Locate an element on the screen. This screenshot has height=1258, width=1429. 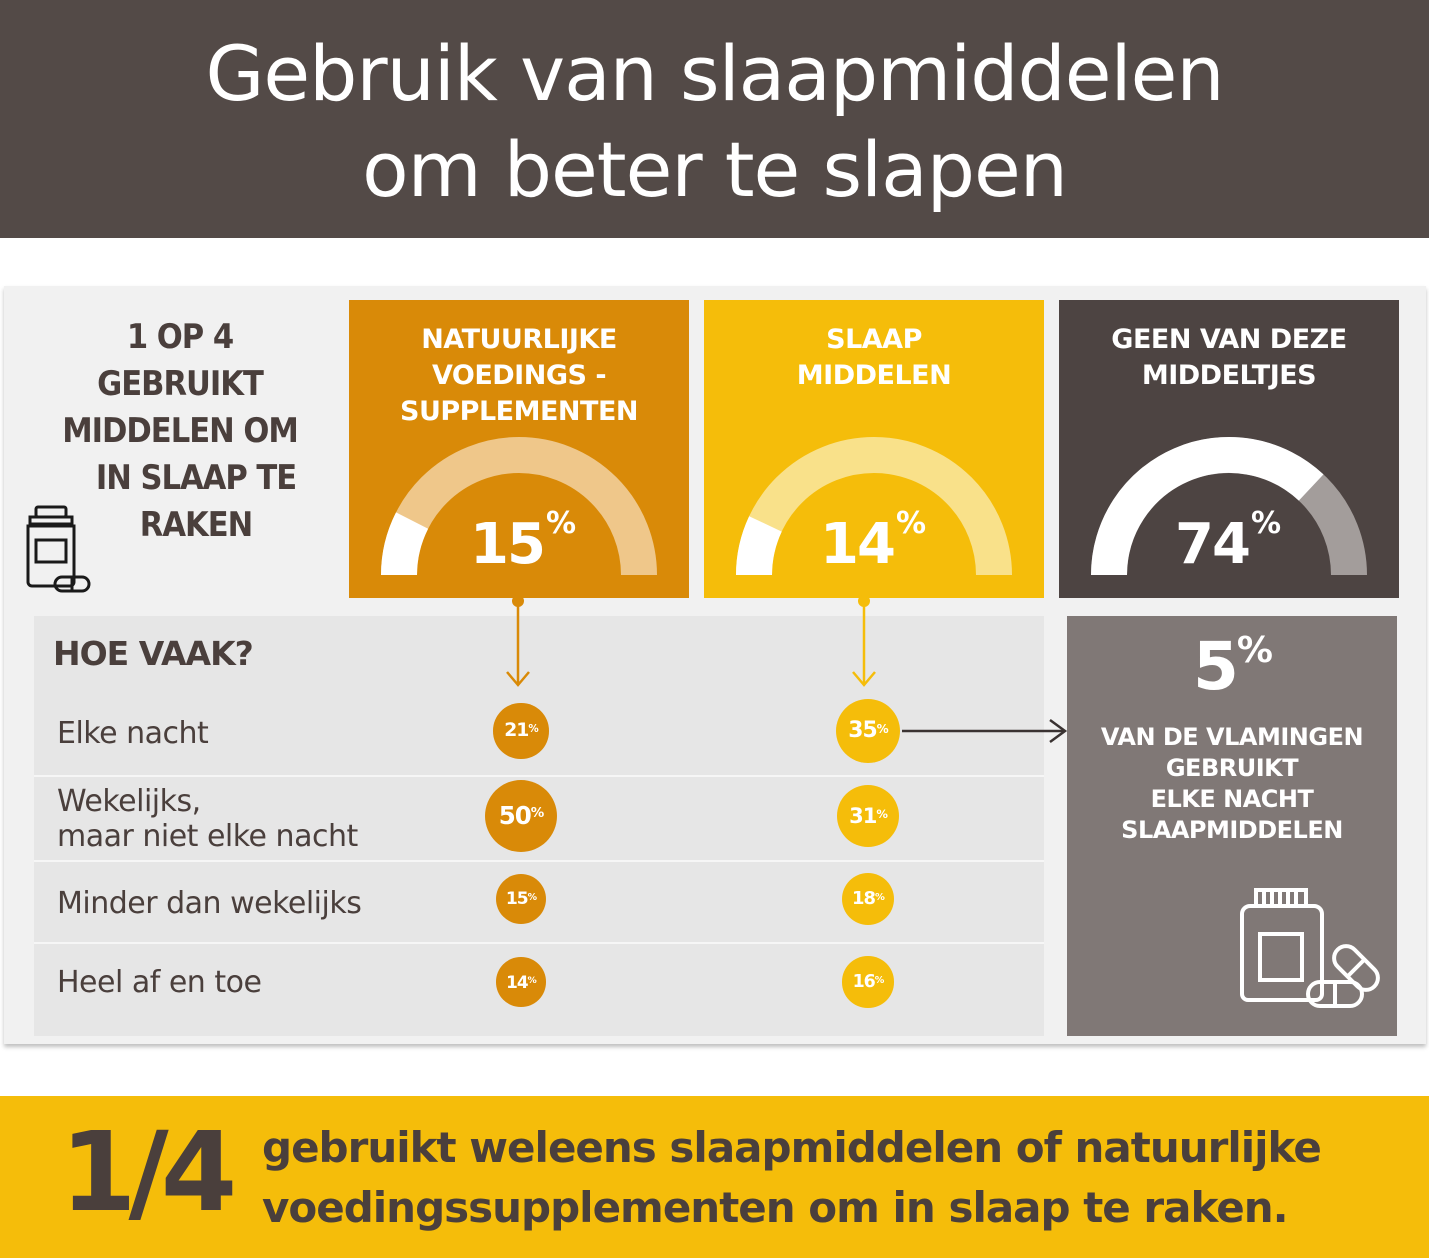
side-text-line: VAN DE VLAMINGEN is located at coordinates (1232, 737).